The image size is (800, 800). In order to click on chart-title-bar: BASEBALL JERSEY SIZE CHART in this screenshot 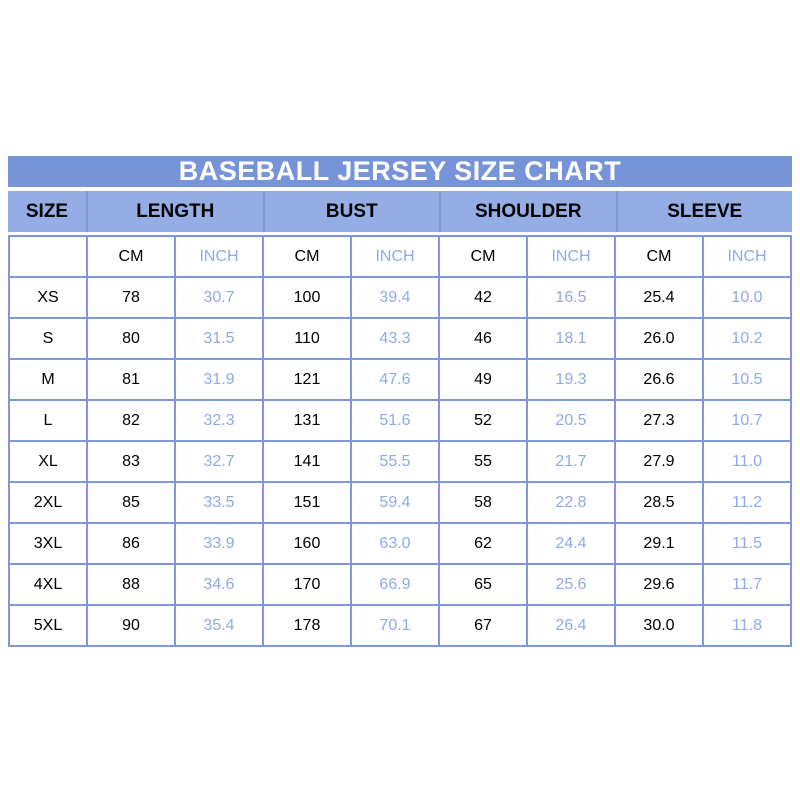, I will do `click(400, 171)`.